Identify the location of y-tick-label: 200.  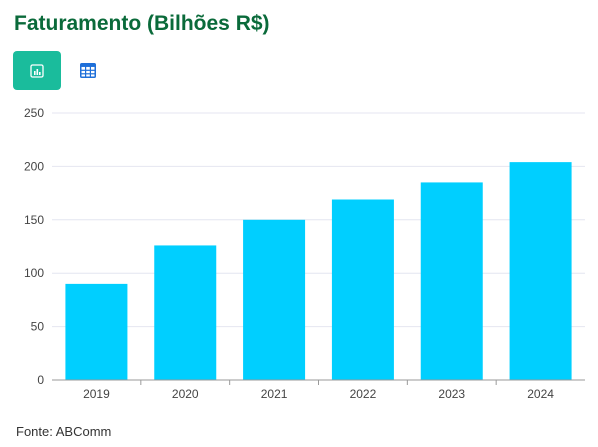
(34, 166).